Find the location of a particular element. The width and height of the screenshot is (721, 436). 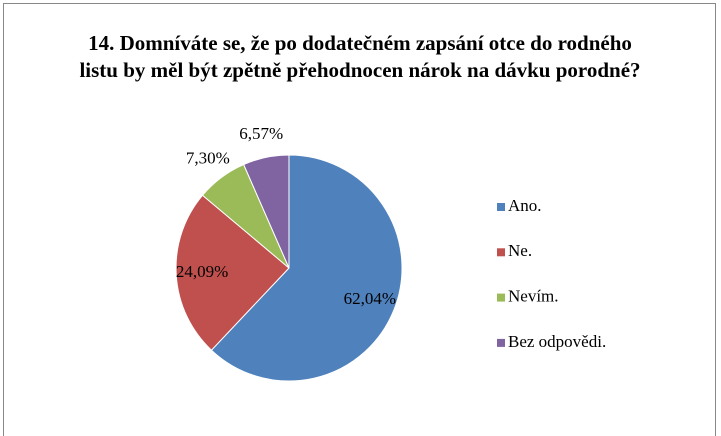

legend-label: Bez odpovědi. is located at coordinates (557, 341).